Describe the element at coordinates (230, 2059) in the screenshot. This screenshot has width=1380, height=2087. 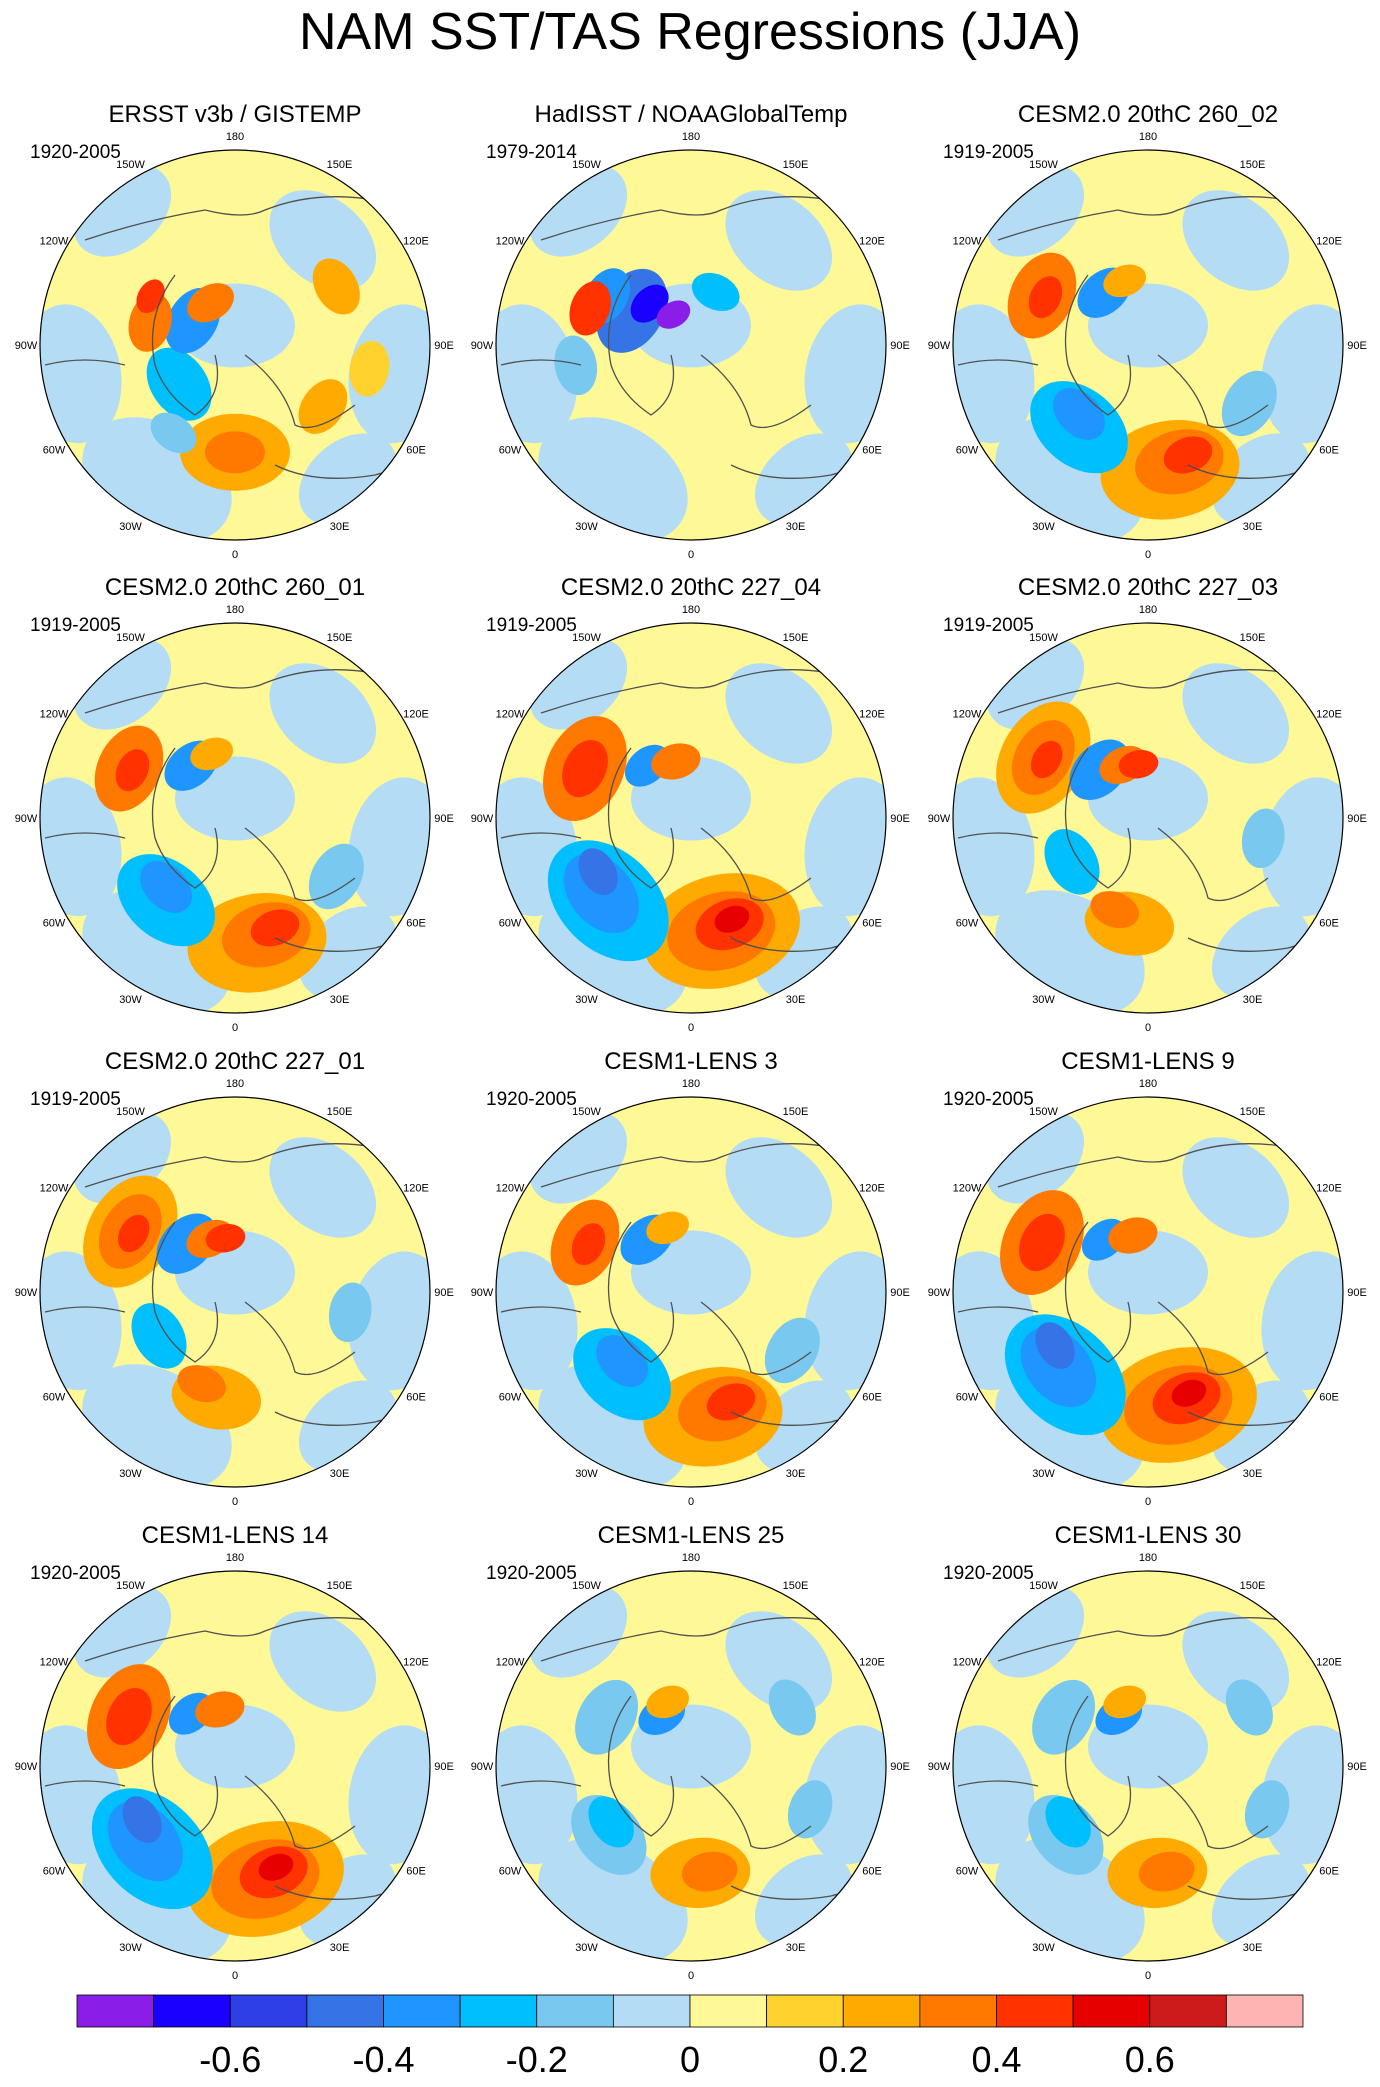
I see `colorbar-label: -0.6` at that location.